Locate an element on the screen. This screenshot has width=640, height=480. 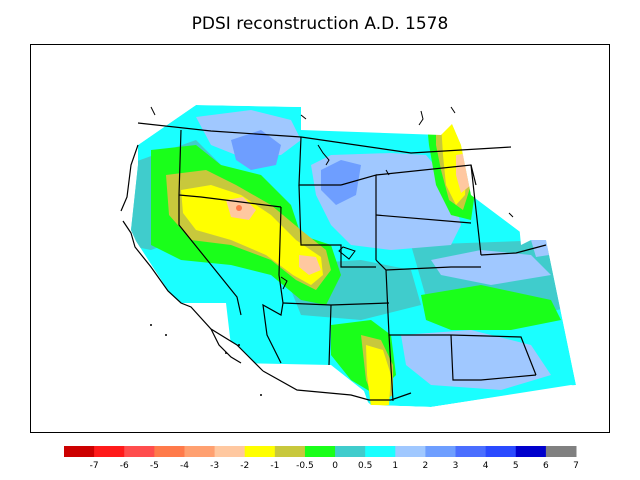
legend-tick-label: -5 is located at coordinates (154, 466).